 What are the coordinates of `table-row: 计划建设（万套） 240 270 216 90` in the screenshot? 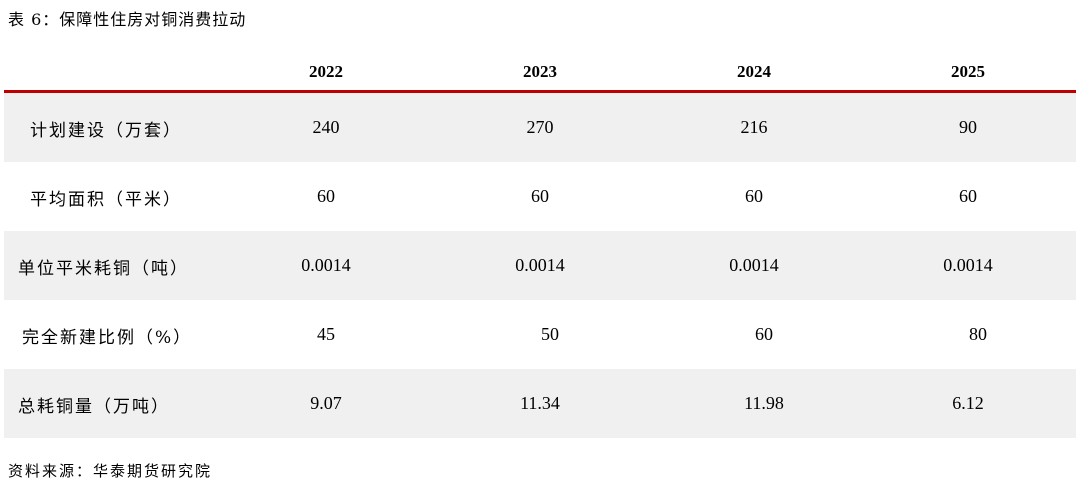 It's located at (540, 127).